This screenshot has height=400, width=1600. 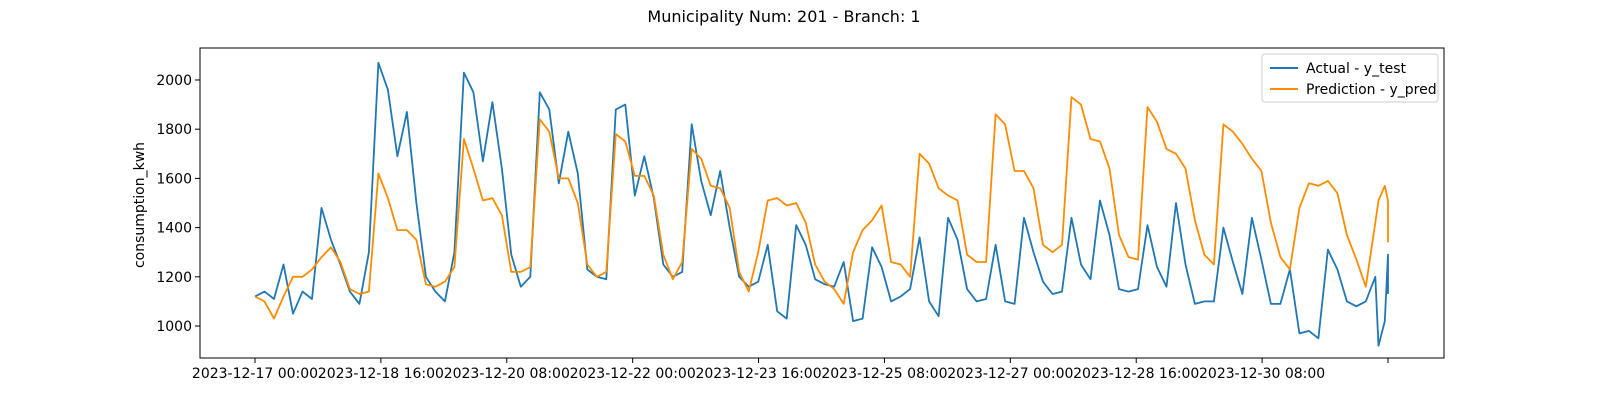 I want to click on x-tick-label: 2023-12-23 16:00, so click(x=758, y=374).